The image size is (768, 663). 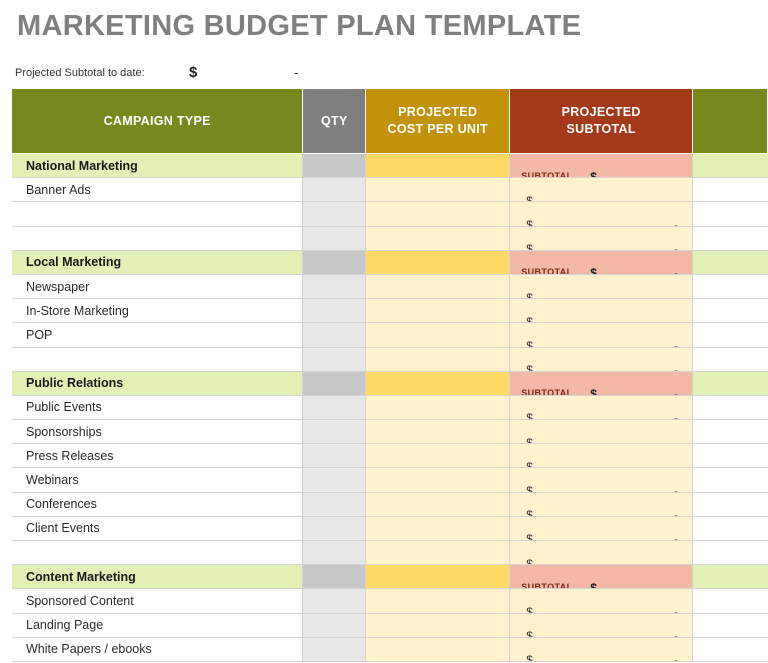 What do you see at coordinates (158, 480) in the screenshot?
I see `campaign-type-cell: Webinars` at bounding box center [158, 480].